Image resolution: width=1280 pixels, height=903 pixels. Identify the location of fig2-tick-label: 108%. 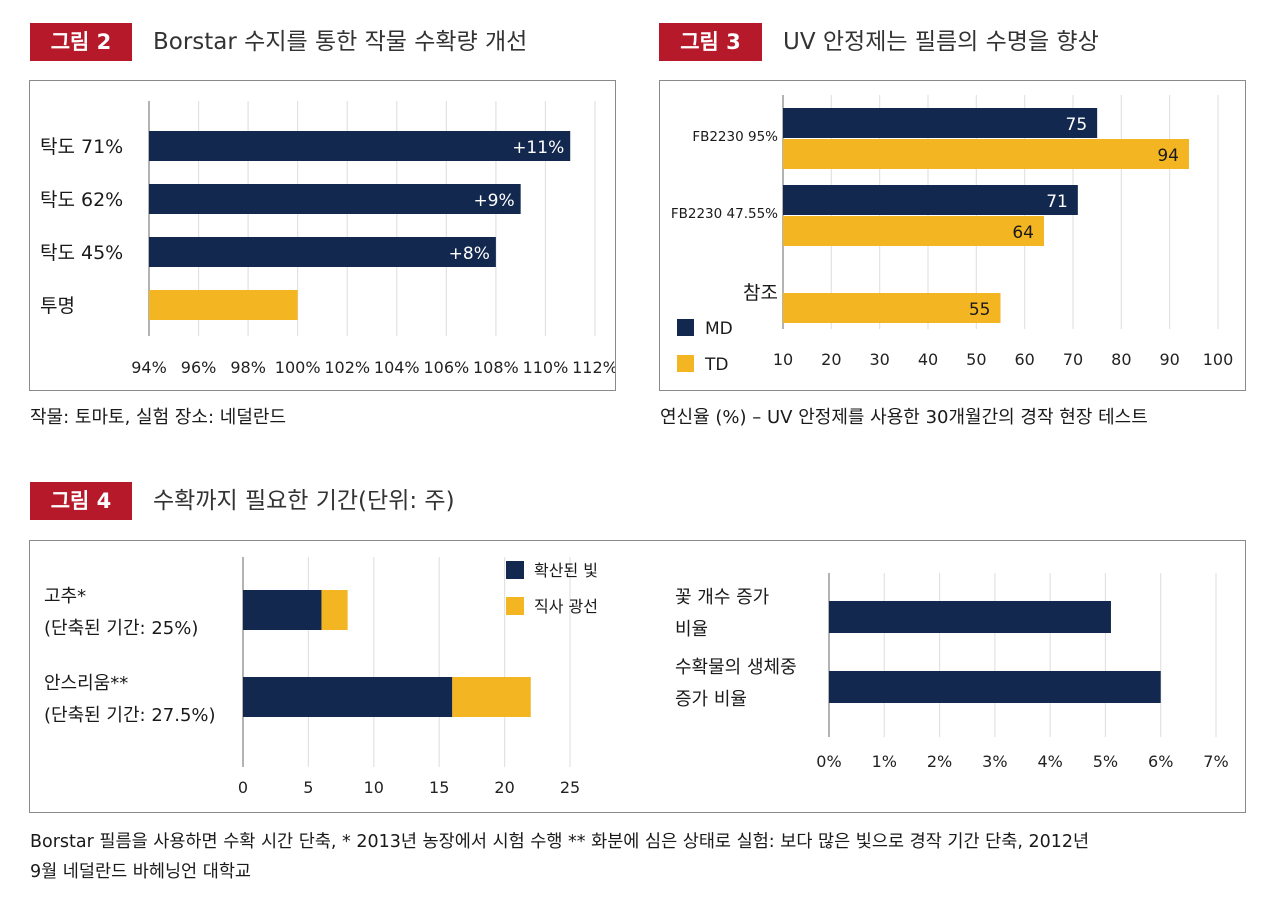
(496, 367).